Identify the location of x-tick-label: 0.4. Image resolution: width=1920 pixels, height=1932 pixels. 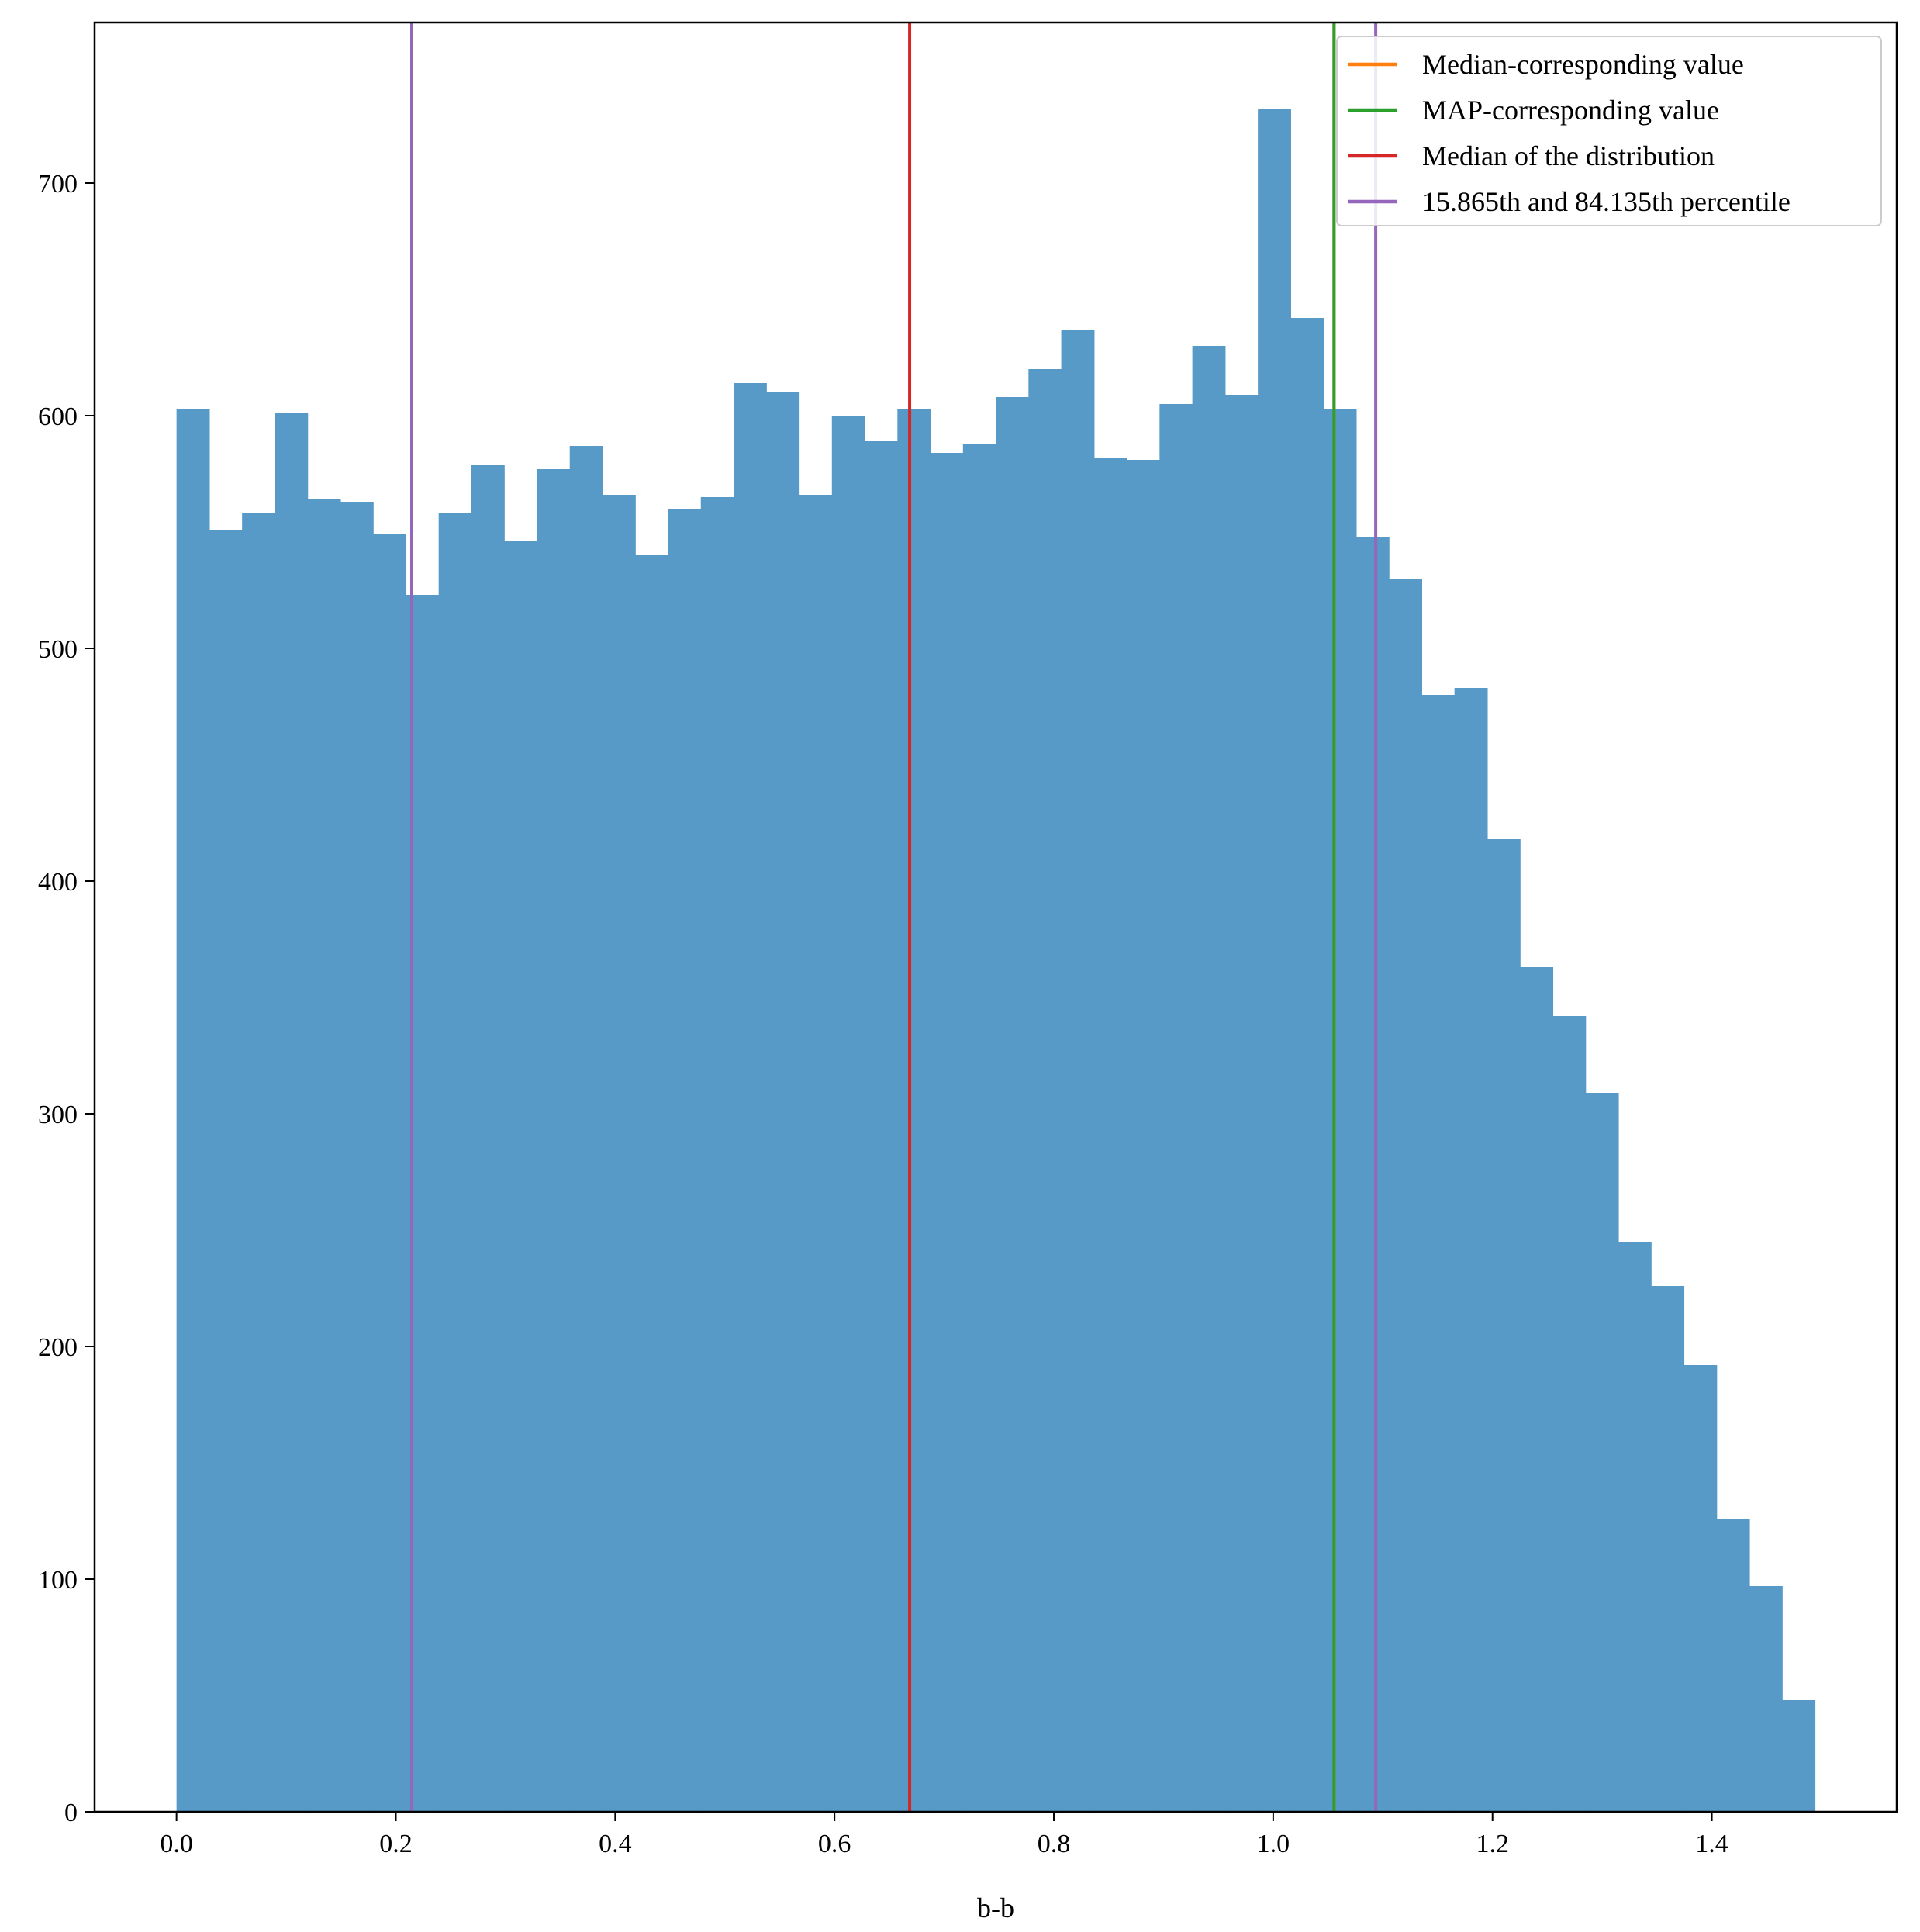
(615, 1844).